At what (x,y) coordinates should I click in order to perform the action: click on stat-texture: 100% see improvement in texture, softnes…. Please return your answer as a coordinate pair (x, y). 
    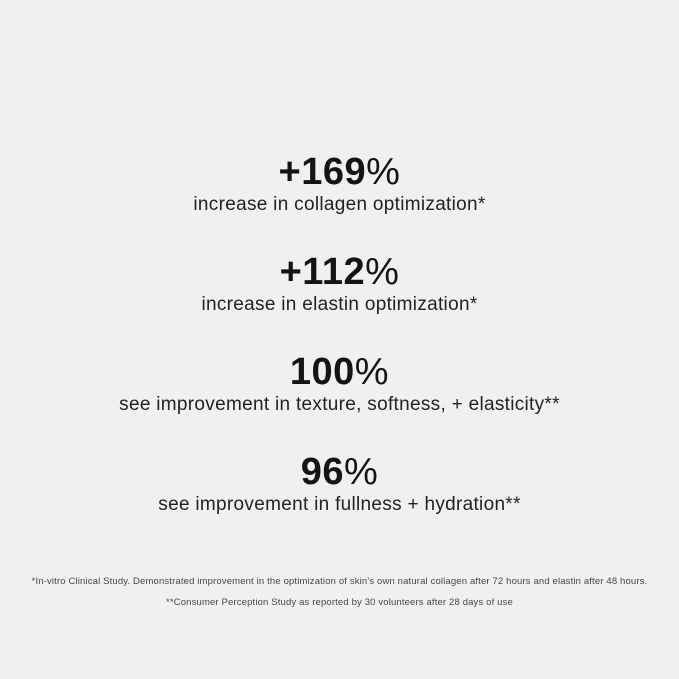
    Looking at the image, I should click on (339, 385).